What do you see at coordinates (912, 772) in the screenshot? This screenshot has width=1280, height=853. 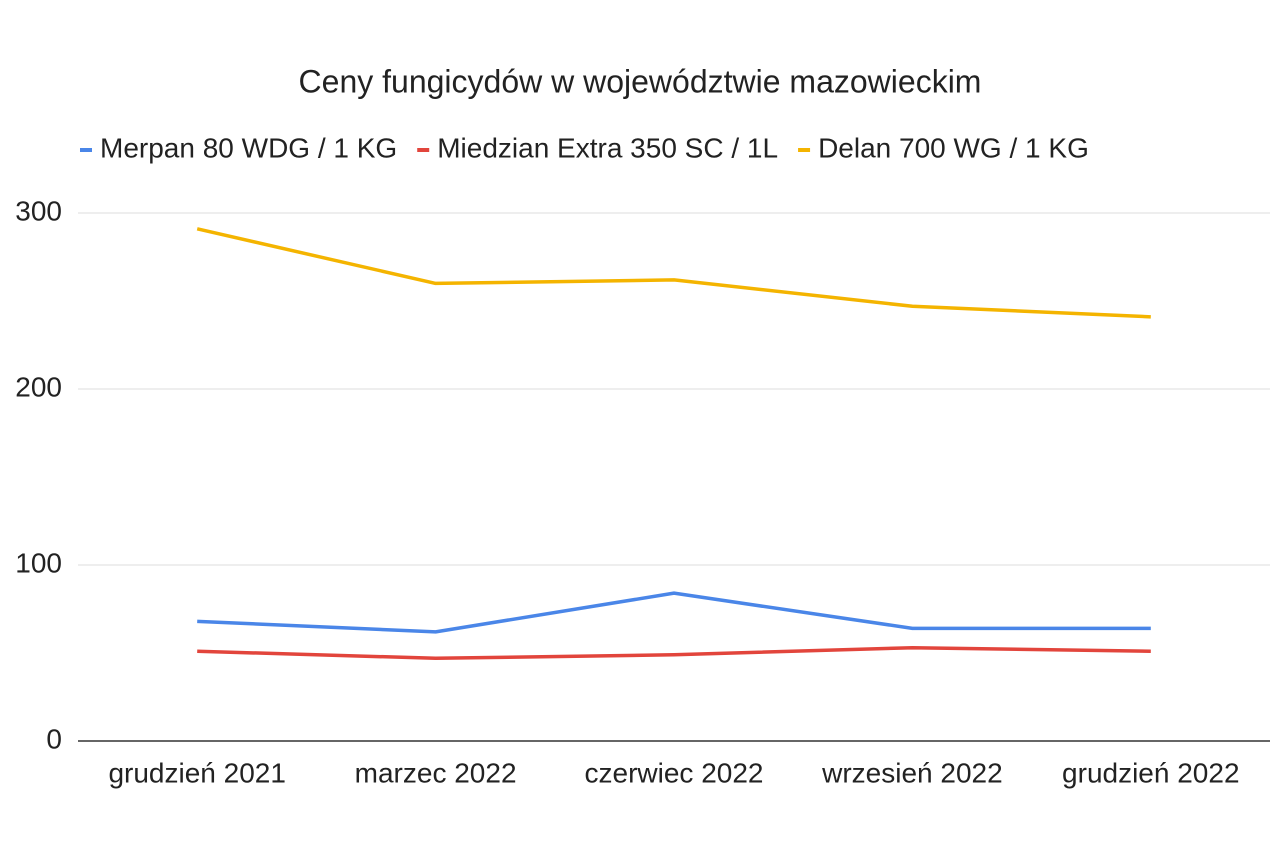 I see `x-tick-label: wrzesień 2022` at bounding box center [912, 772].